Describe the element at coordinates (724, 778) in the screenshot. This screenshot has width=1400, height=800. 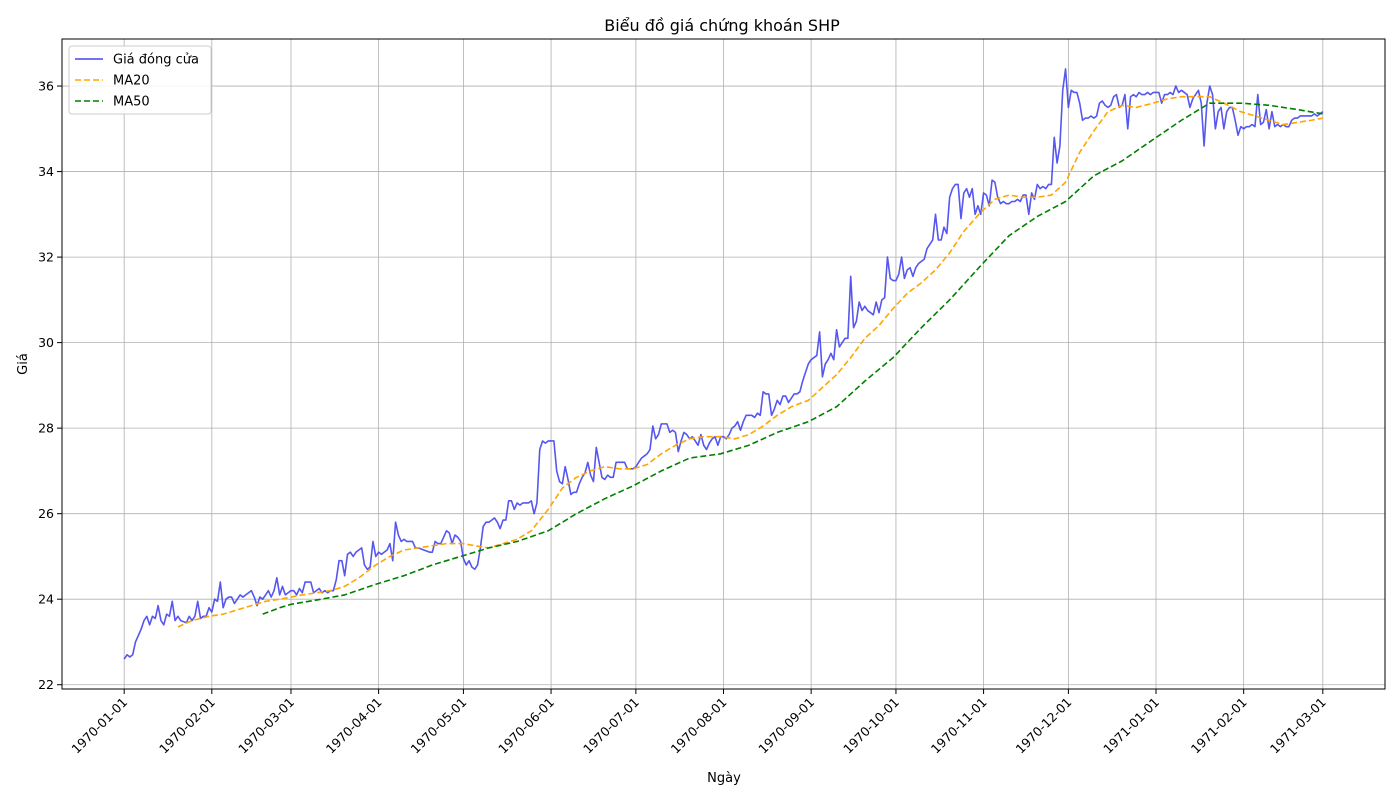
I see `x-axis-label: Ngày` at that location.